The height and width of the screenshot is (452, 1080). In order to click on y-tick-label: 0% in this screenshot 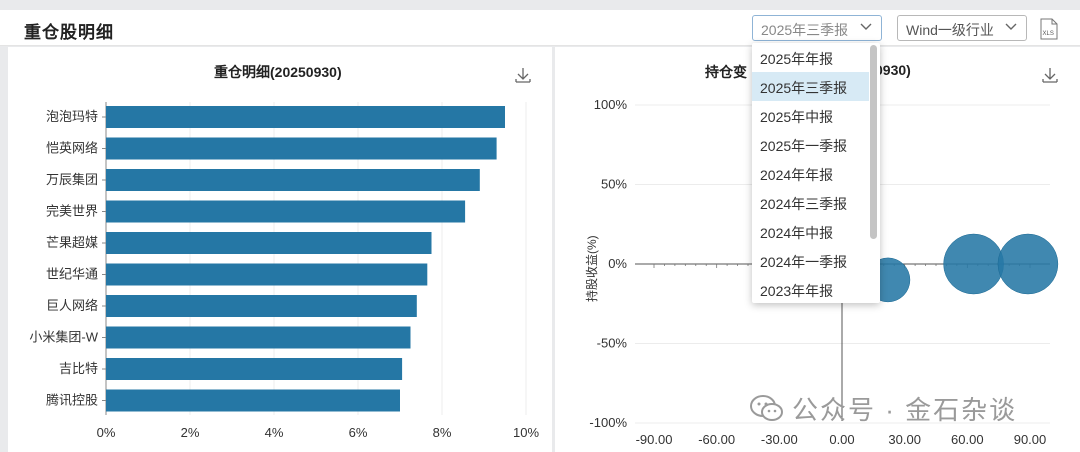, I will do `click(617, 263)`.